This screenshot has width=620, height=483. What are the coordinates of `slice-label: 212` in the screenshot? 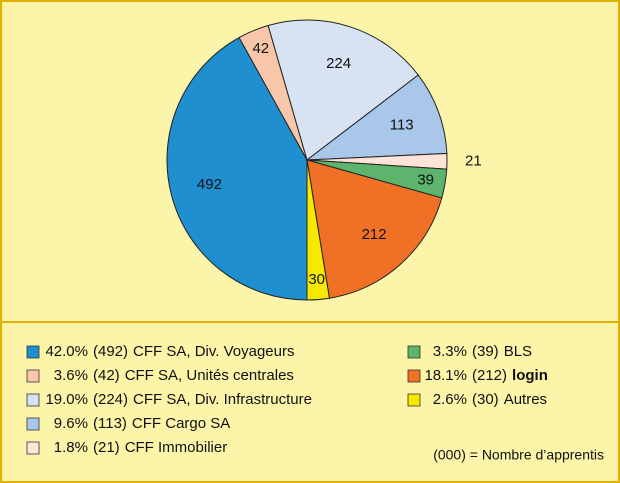 It's located at (374, 234).